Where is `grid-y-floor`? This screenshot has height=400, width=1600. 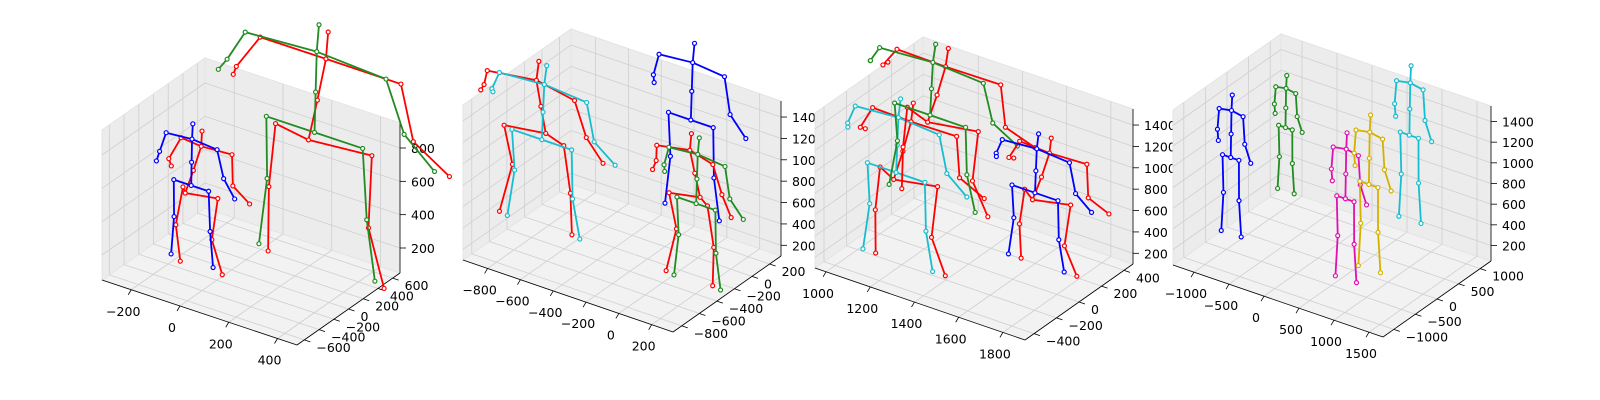 grid-y-floor is located at coordinates (1375, 232).